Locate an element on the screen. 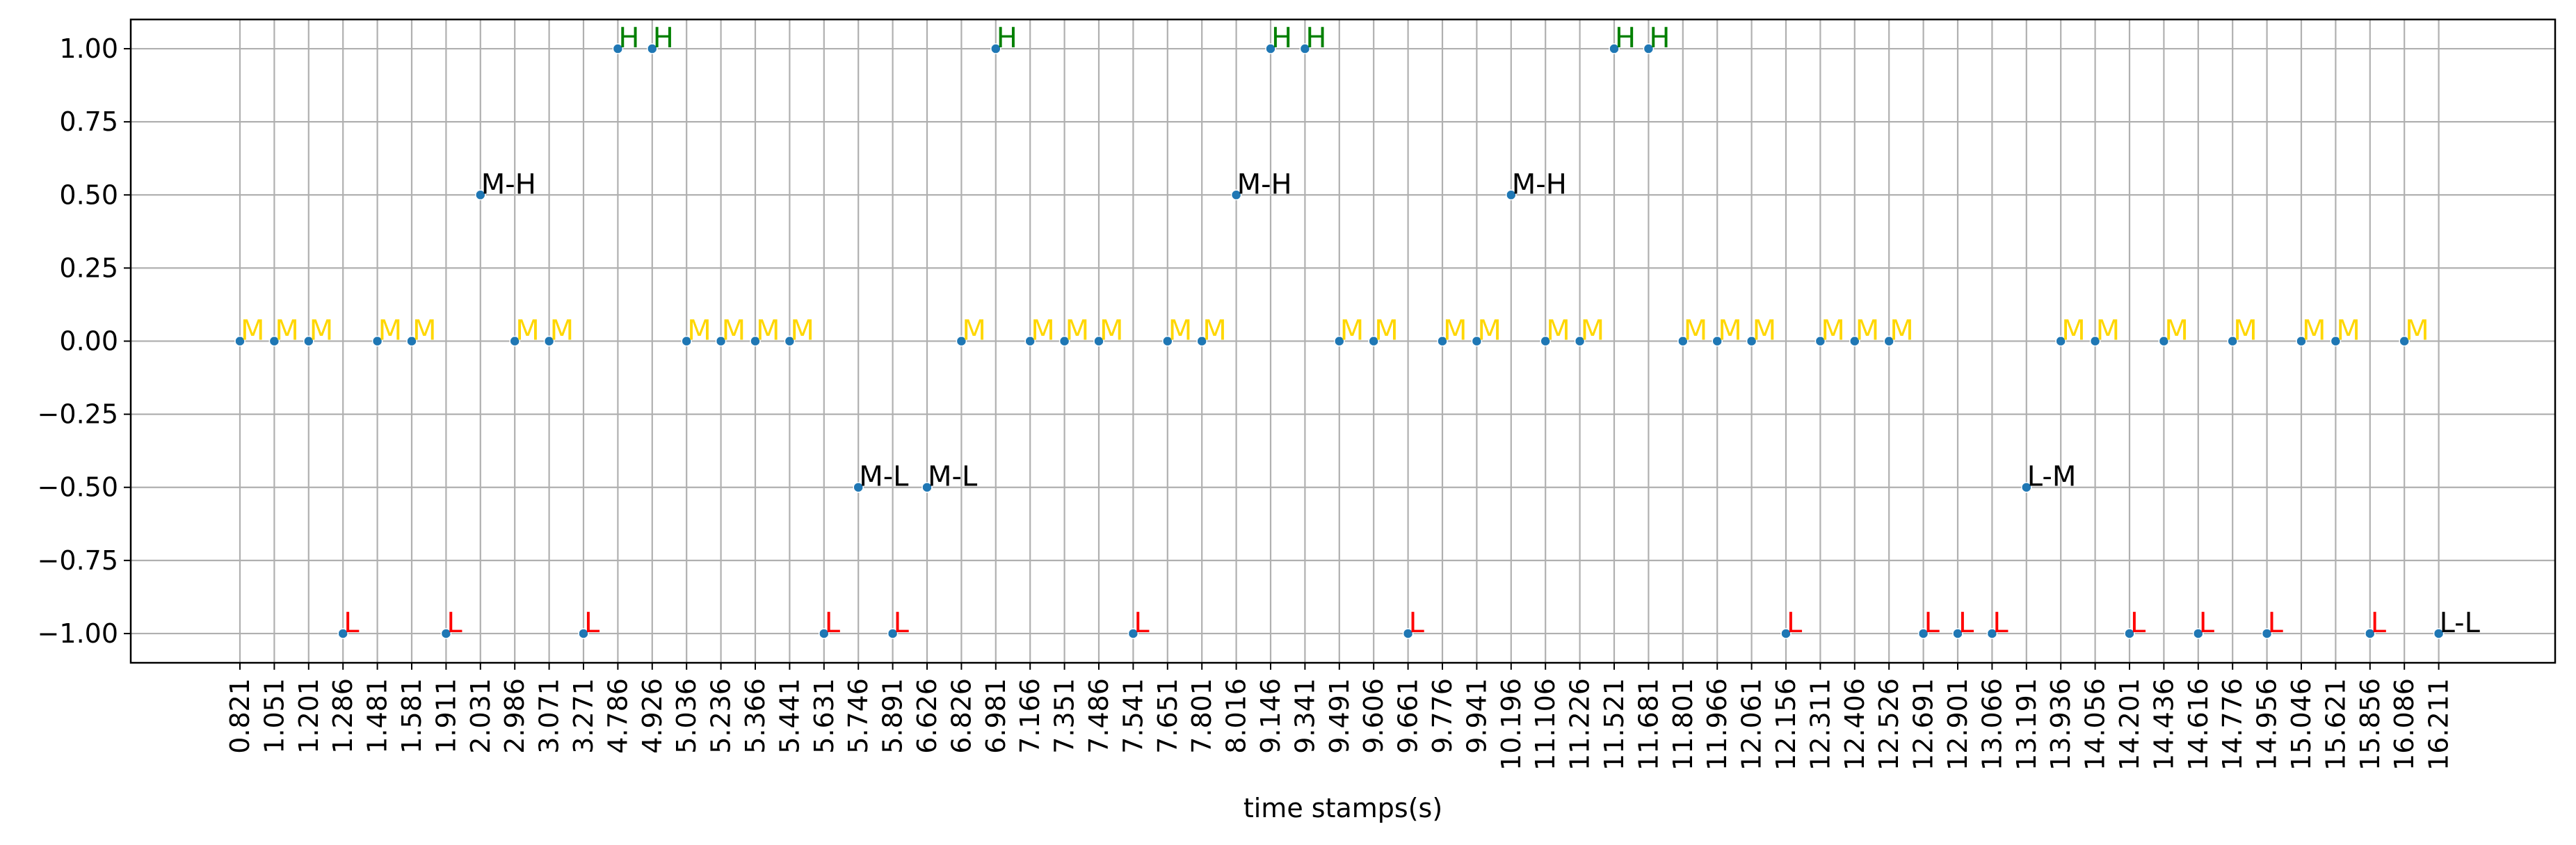 Image resolution: width=2576 pixels, height=845 pixels. x-tick-label: 12.311 is located at coordinates (1820, 725).